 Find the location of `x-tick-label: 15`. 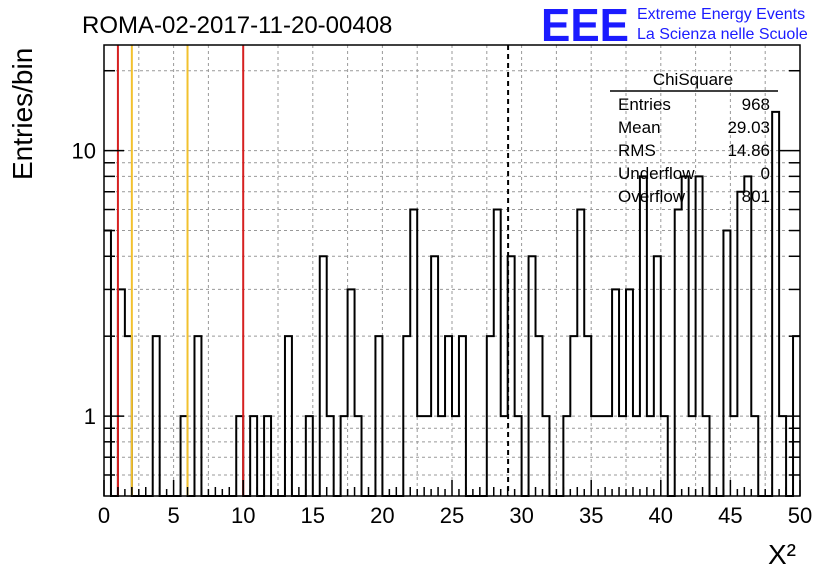

x-tick-label: 15 is located at coordinates (313, 515).